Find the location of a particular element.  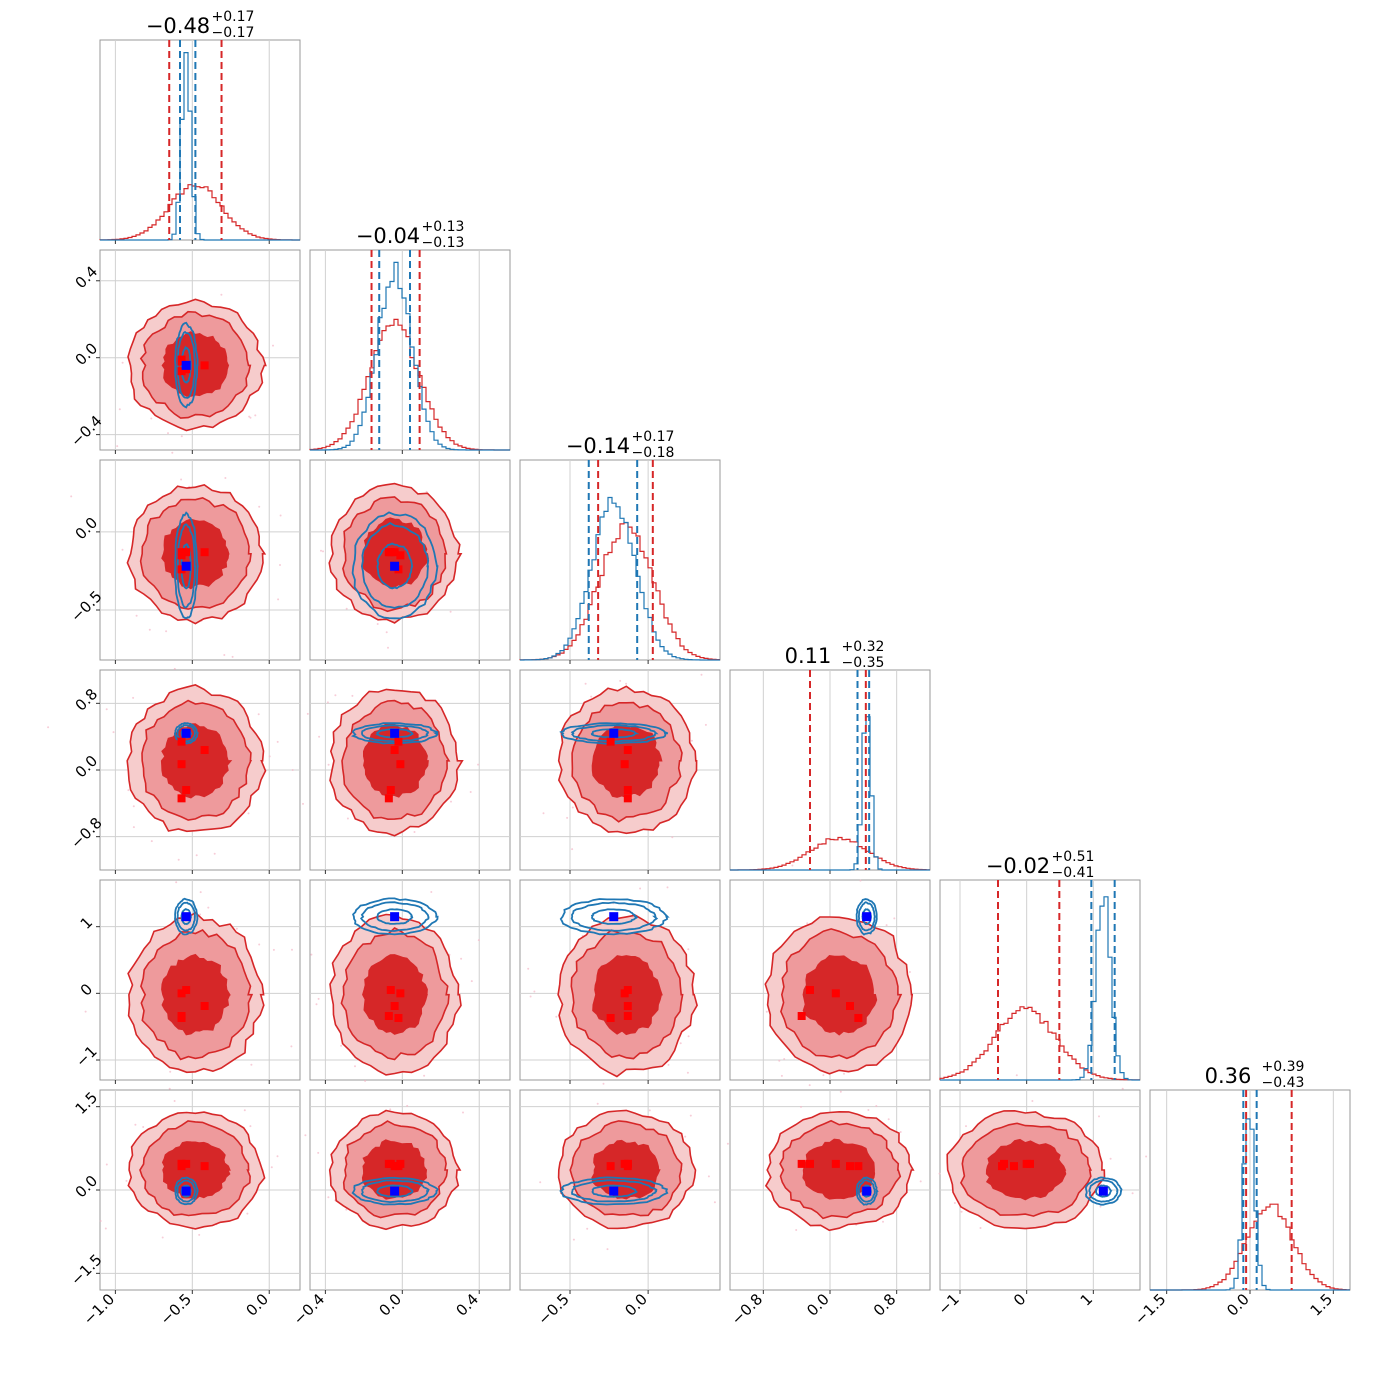

panel-1-1: −0.04 +0.13−0.13 is located at coordinates (410, 336).